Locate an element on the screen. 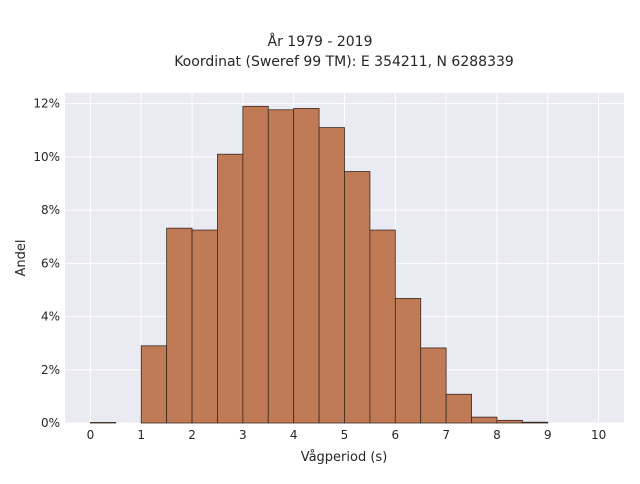 This screenshot has width=640, height=484. y-axis-label: Andel is located at coordinates (21, 258).